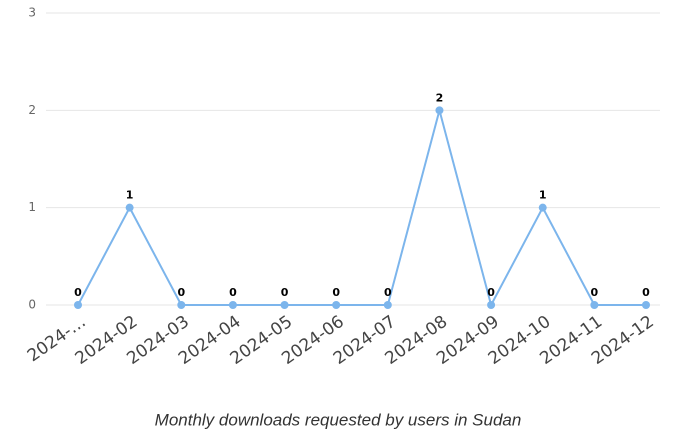 The width and height of the screenshot is (677, 432). Describe the element at coordinates (32, 207) in the screenshot. I see `y-tick-label: 1` at that location.